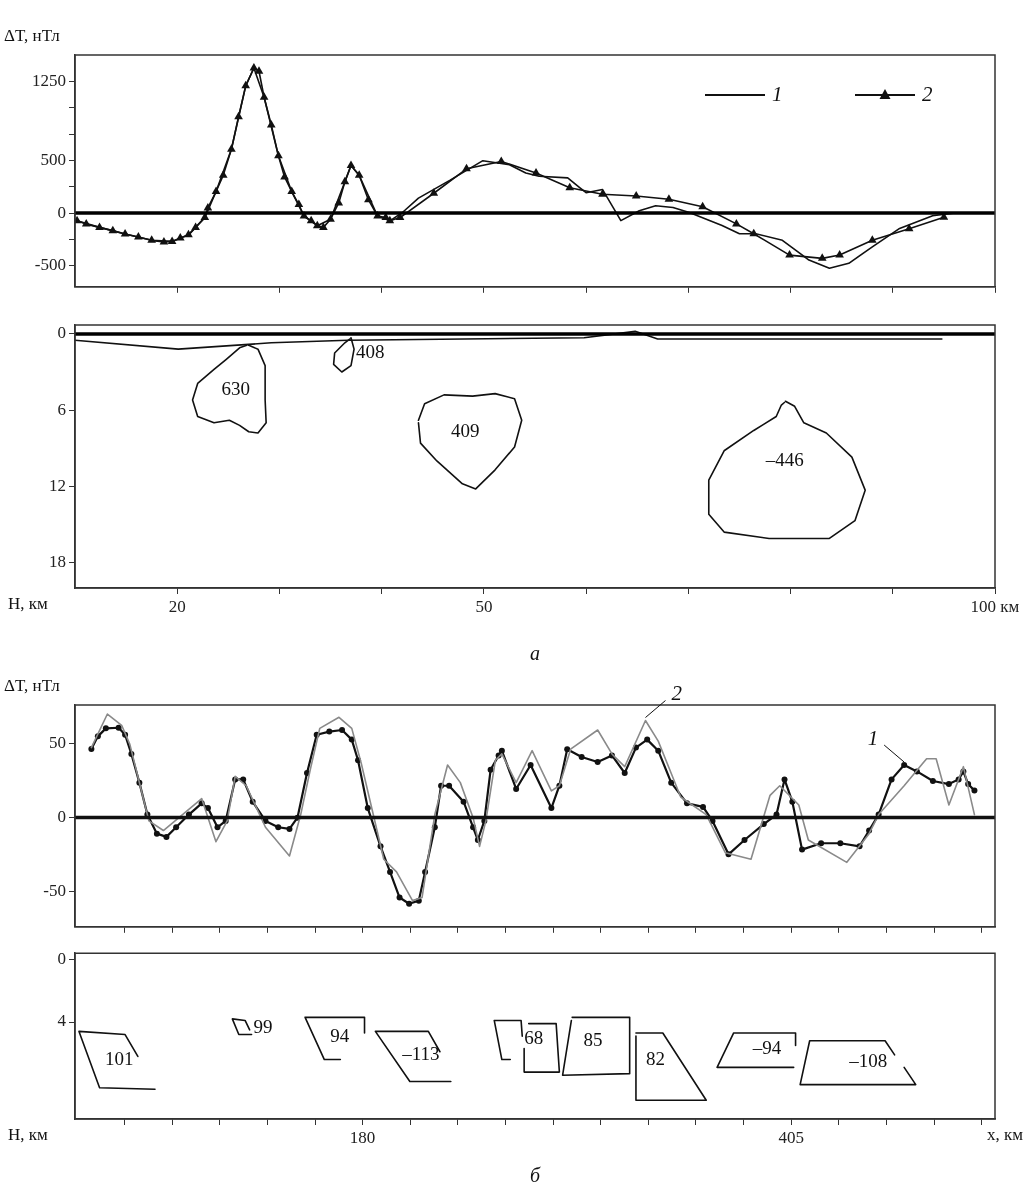 This screenshot has height=1202, width=1027. Describe the element at coordinates (235, 389) in the screenshot. I see `series-label: 630` at that location.